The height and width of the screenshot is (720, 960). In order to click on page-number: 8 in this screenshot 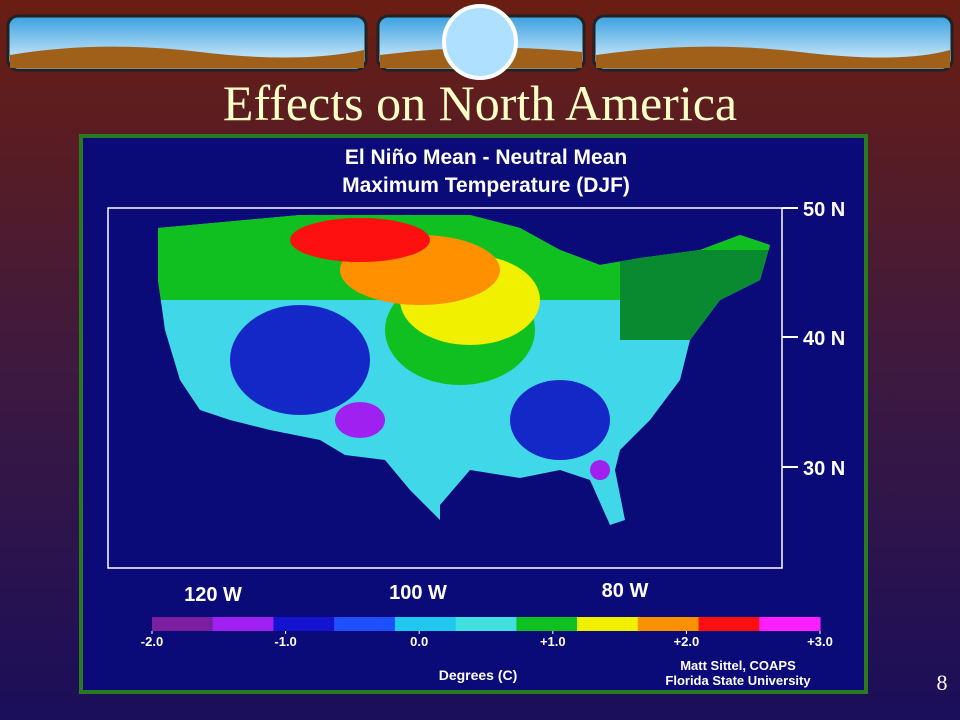, I will do `click(942, 682)`.